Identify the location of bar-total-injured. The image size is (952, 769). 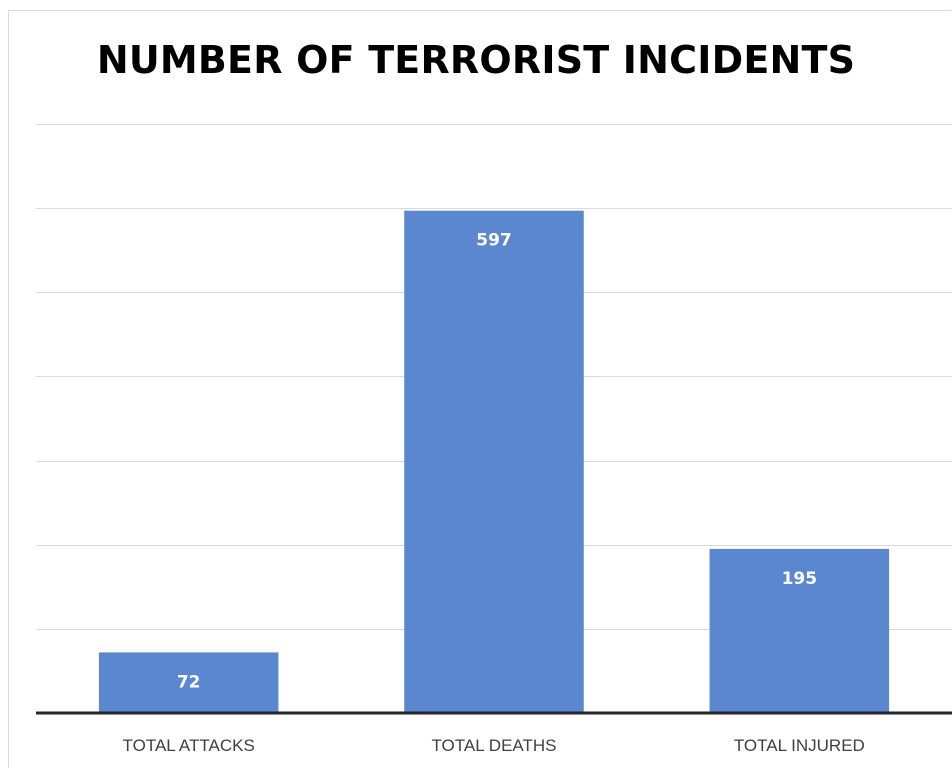
(799, 630).